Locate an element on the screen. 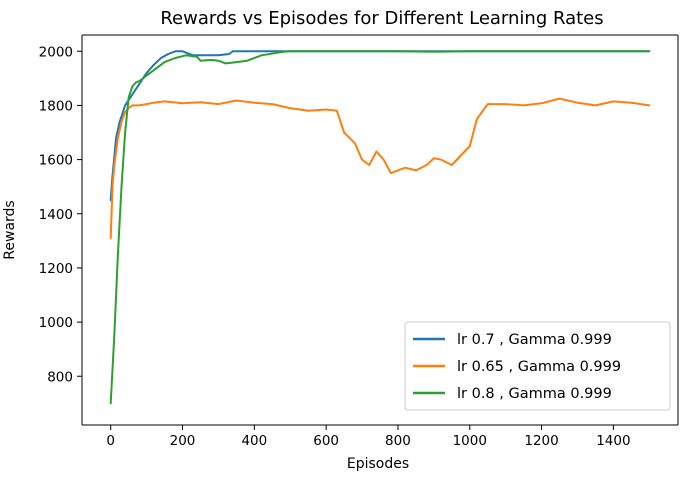 The image size is (685, 477). x-tick-label: 0 is located at coordinates (110, 441).